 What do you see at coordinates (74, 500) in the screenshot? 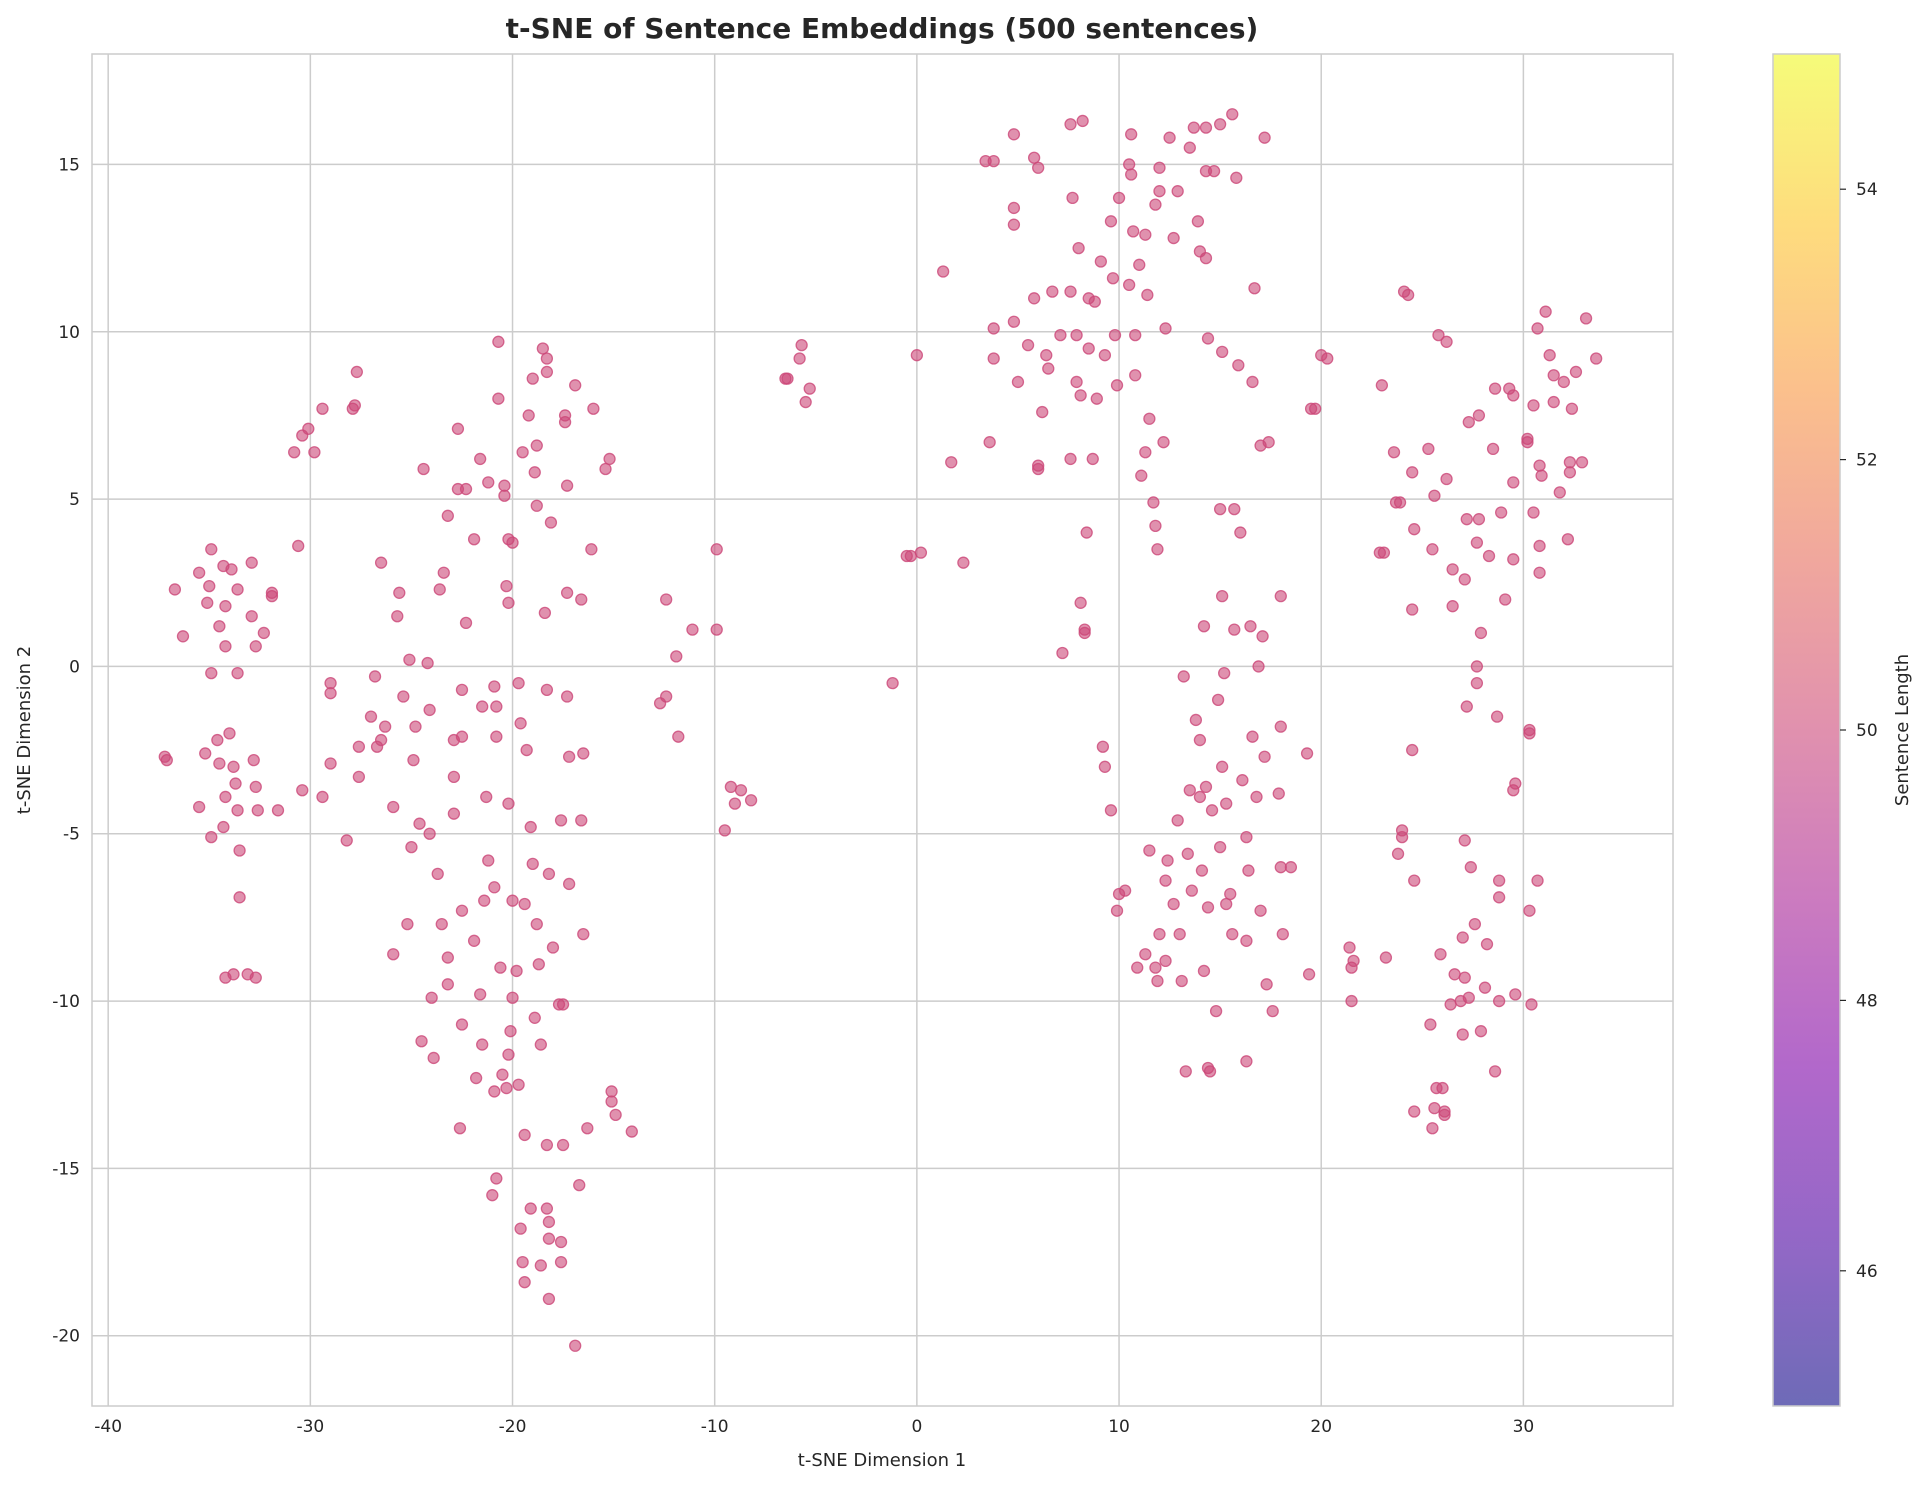
I see `y-tick-label: 5` at bounding box center [74, 500].